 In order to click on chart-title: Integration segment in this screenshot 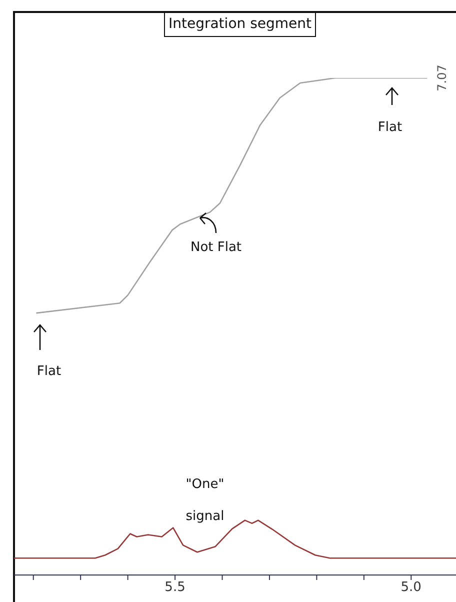, I will do `click(240, 24)`.